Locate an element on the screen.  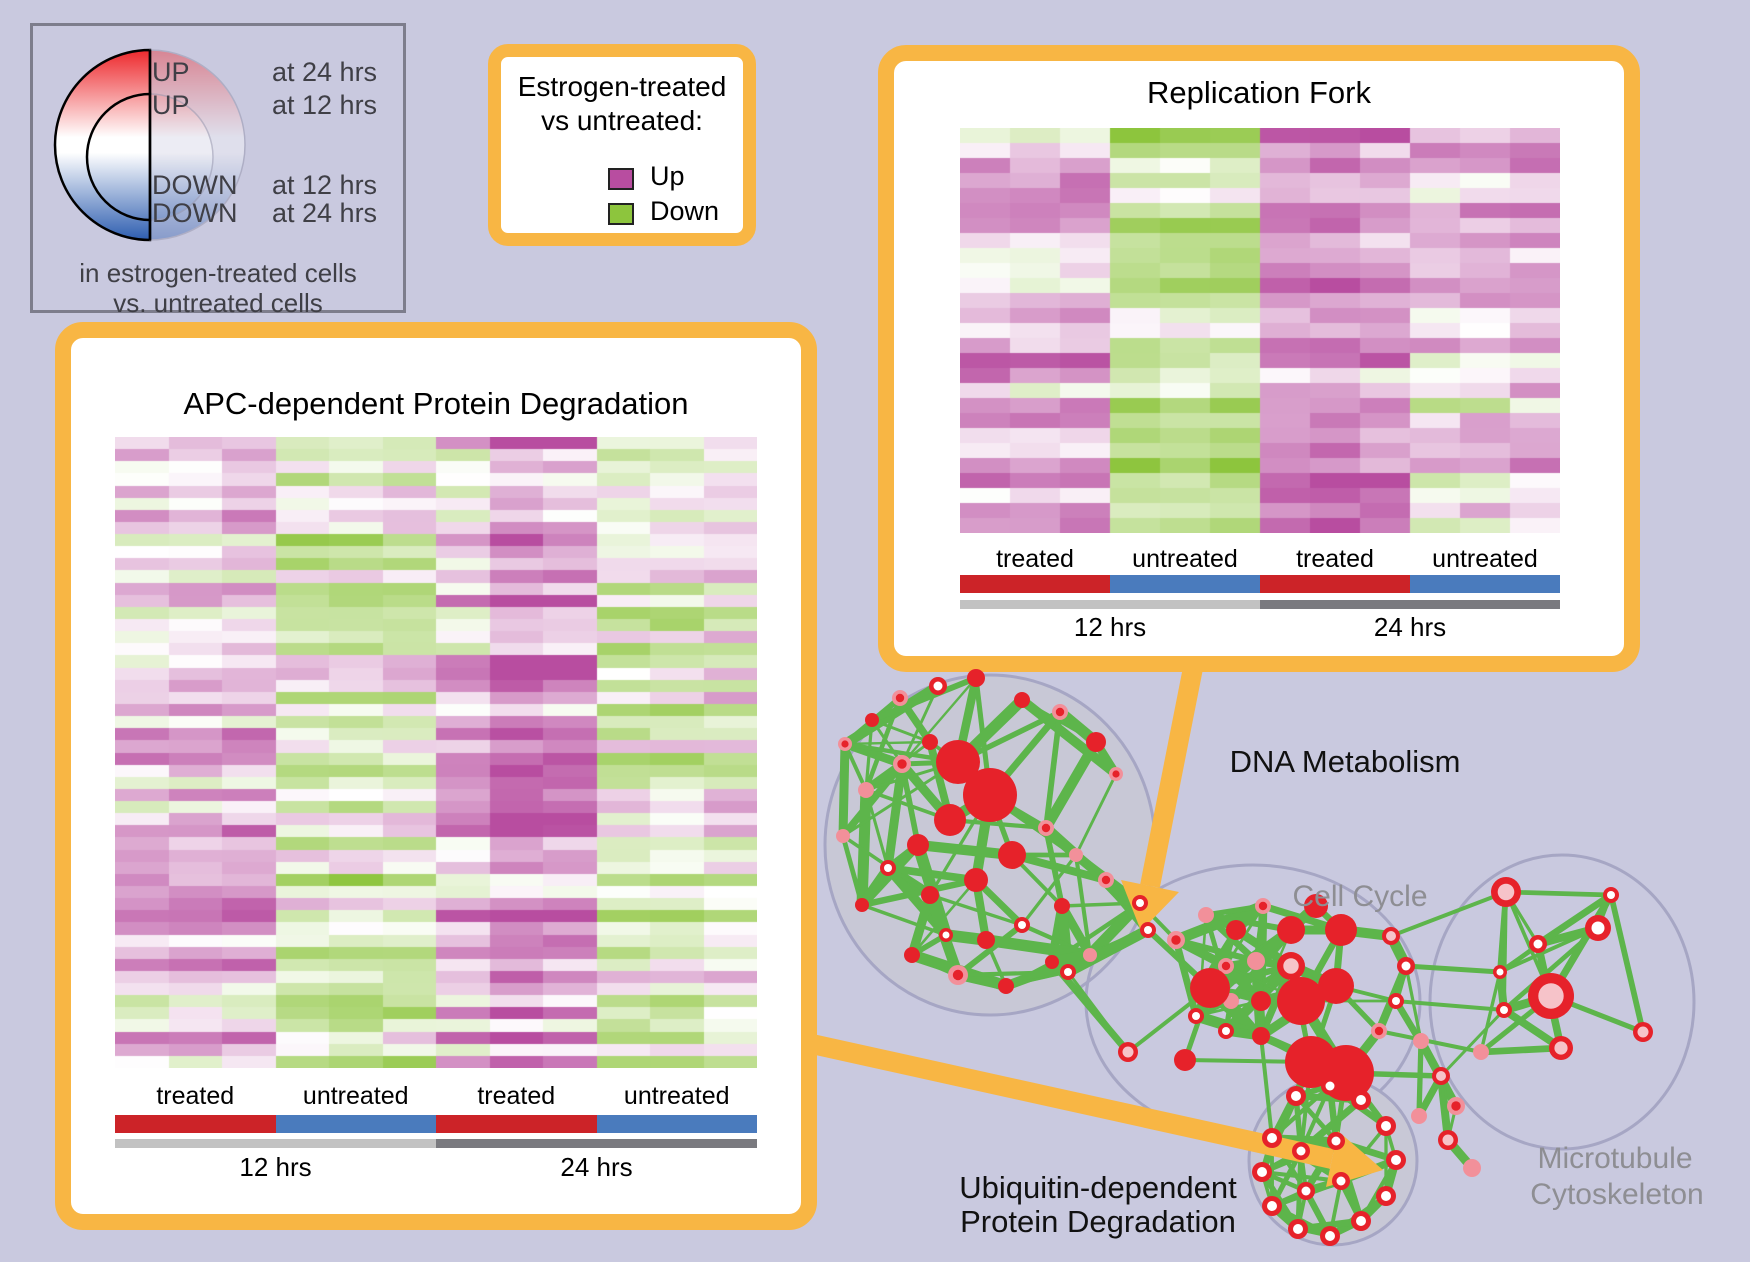
apc-time-labels: 12 hrs 24 hrs is located at coordinates (436, 1167).